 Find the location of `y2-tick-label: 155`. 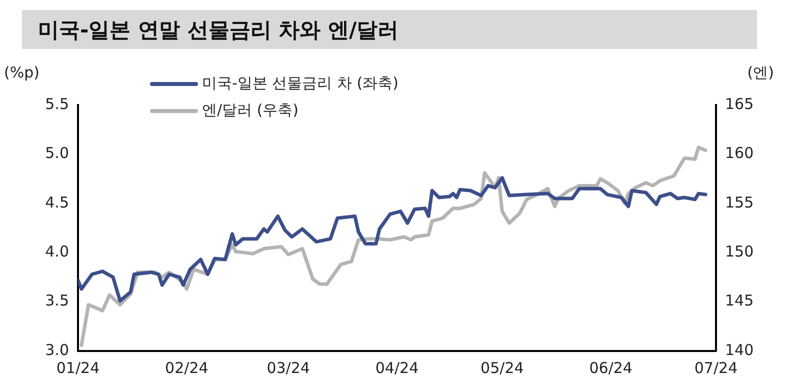

y2-tick-label: 155 is located at coordinates (739, 202).